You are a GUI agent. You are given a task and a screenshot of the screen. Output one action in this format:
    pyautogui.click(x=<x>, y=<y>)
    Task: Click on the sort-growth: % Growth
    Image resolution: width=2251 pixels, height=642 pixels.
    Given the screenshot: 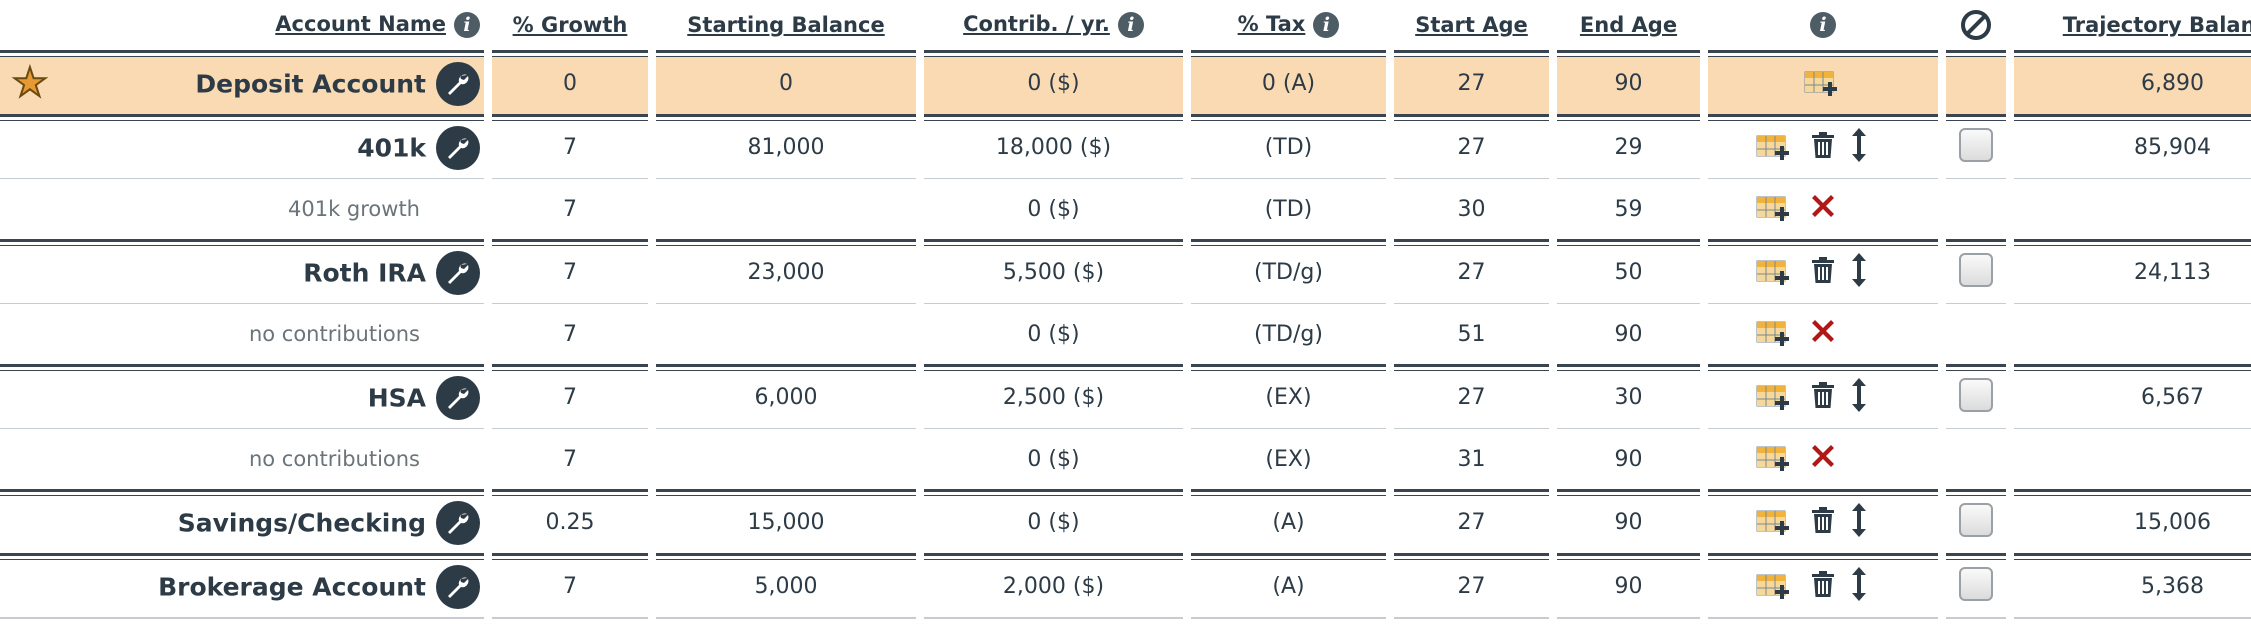 What is the action you would take?
    pyautogui.click(x=570, y=25)
    